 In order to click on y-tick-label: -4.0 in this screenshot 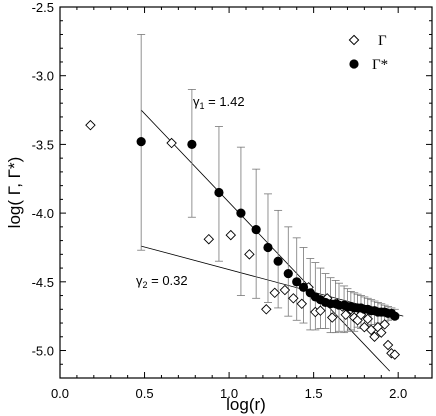, I will do `click(43, 213)`.